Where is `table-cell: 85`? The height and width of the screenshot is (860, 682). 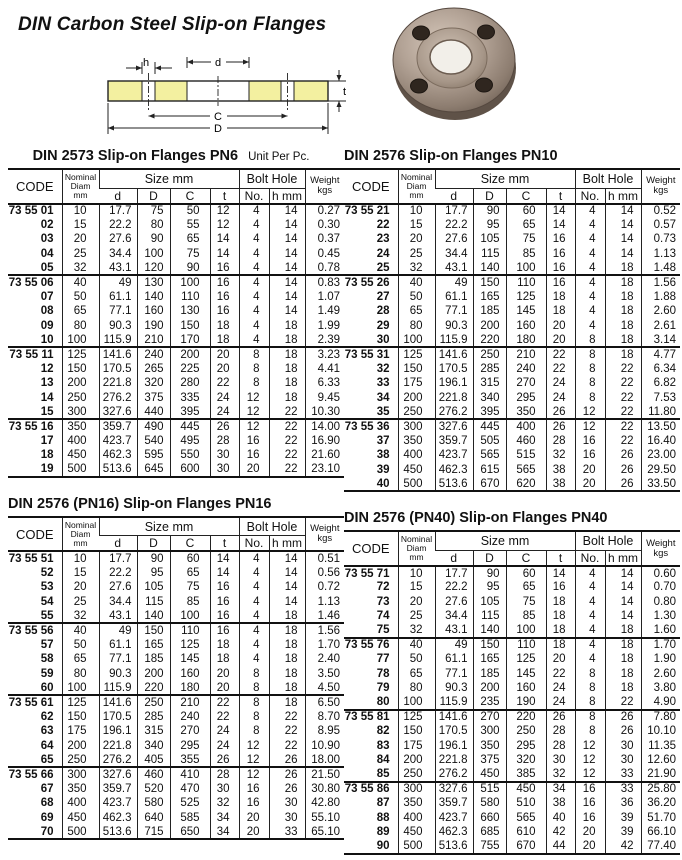 table-cell: 85 is located at coordinates (383, 773).